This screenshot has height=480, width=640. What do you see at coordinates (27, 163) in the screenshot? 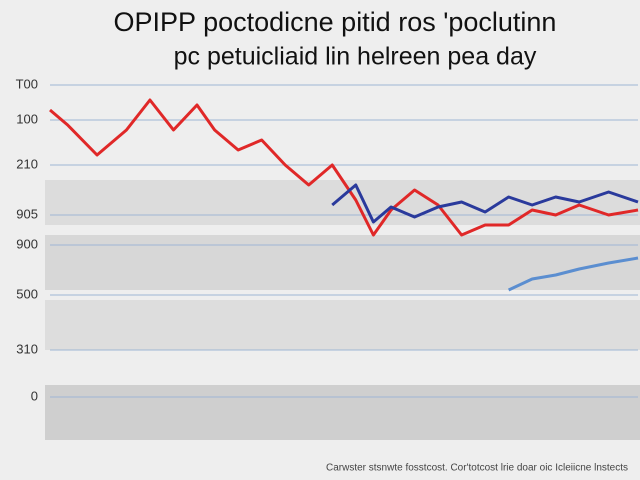
I see `y-tick-label: 210` at bounding box center [27, 163].